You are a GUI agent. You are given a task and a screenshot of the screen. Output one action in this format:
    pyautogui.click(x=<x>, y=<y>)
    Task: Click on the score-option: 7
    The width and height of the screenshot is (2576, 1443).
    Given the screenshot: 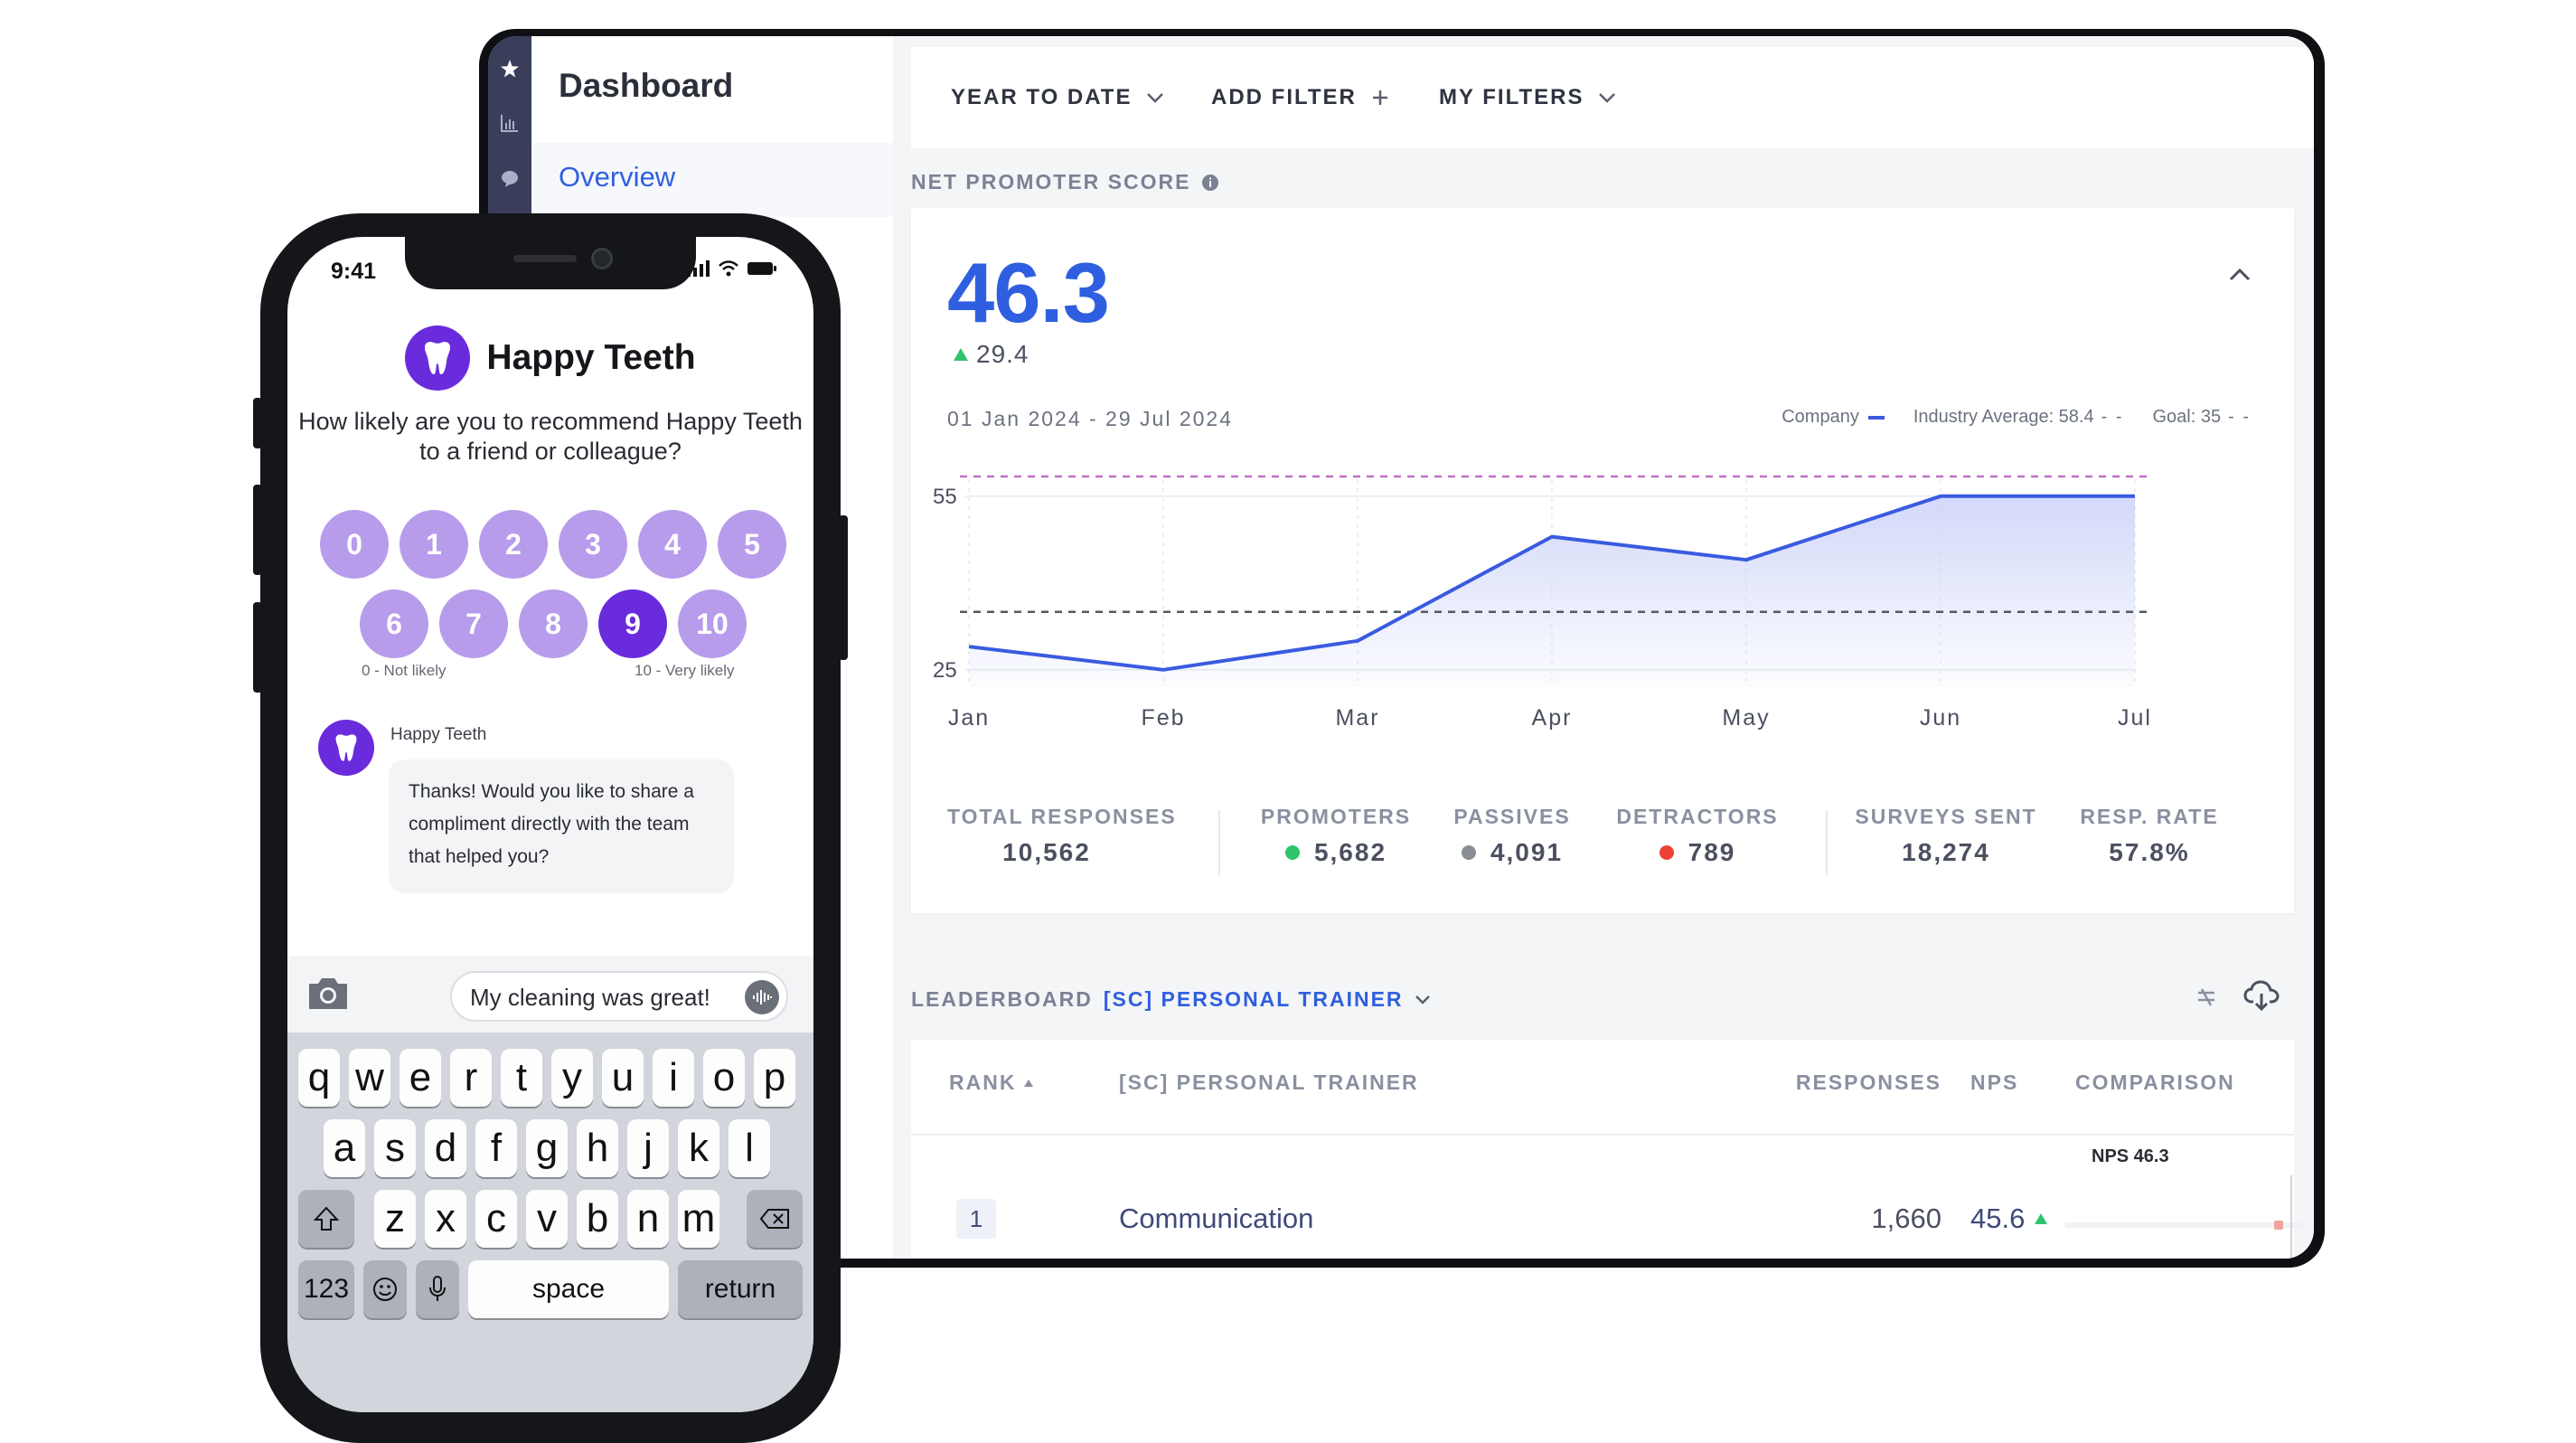 What is the action you would take?
    pyautogui.click(x=474, y=623)
    